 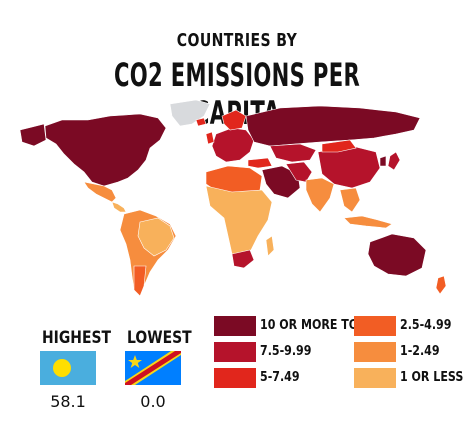 I want to click on legend-label-7-5: 7.5-9.99, so click(x=286, y=351).